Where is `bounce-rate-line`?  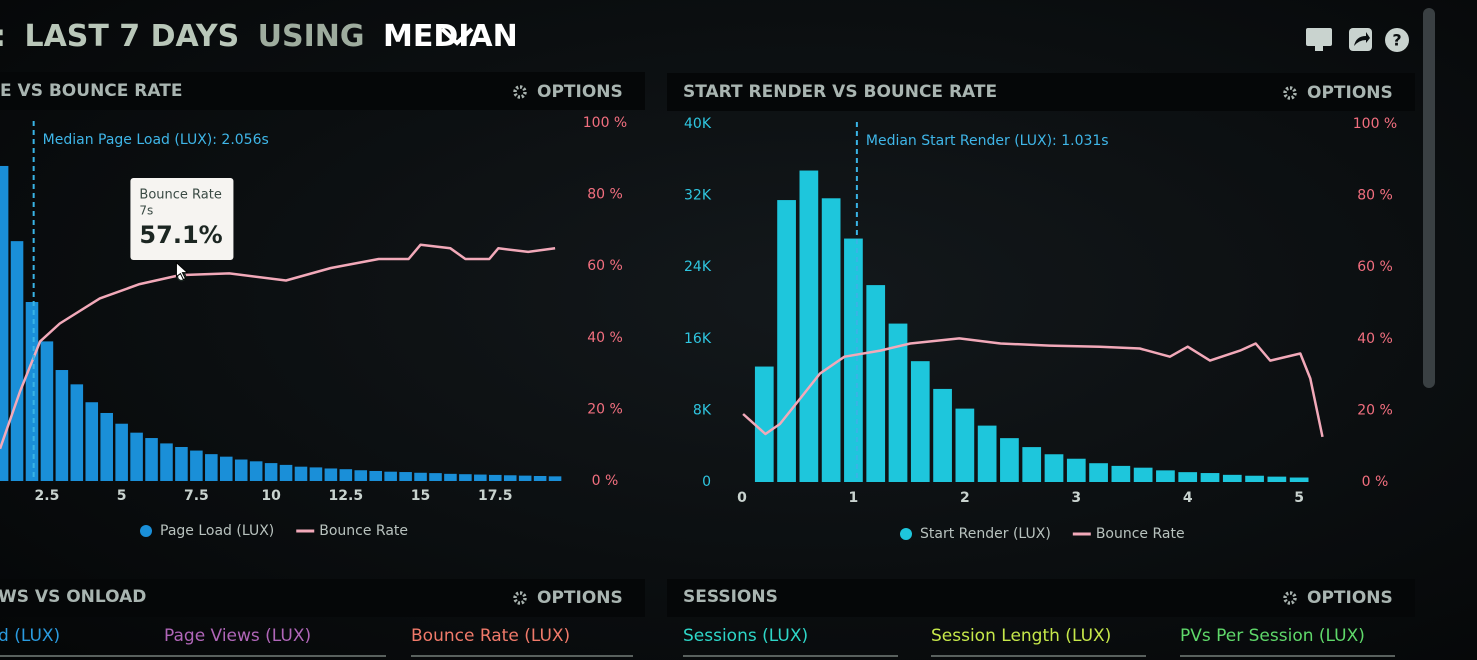
bounce-rate-line is located at coordinates (278, 346).